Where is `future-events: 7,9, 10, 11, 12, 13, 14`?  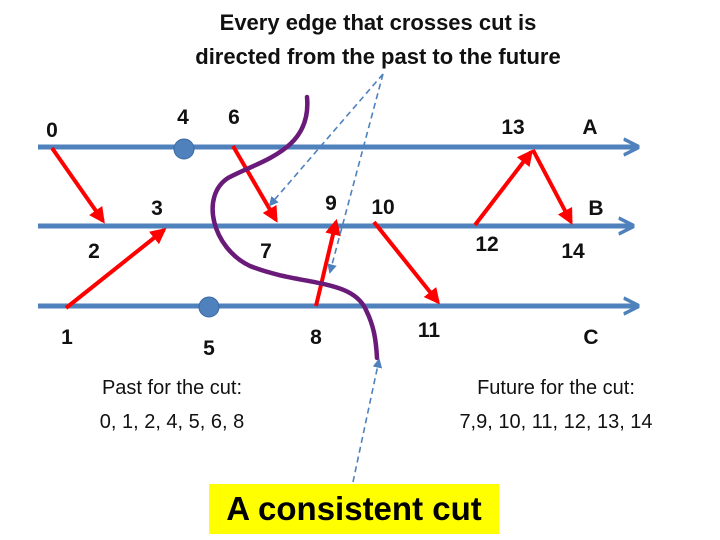 future-events: 7,9, 10, 11, 12, 13, 14 is located at coordinates (556, 422).